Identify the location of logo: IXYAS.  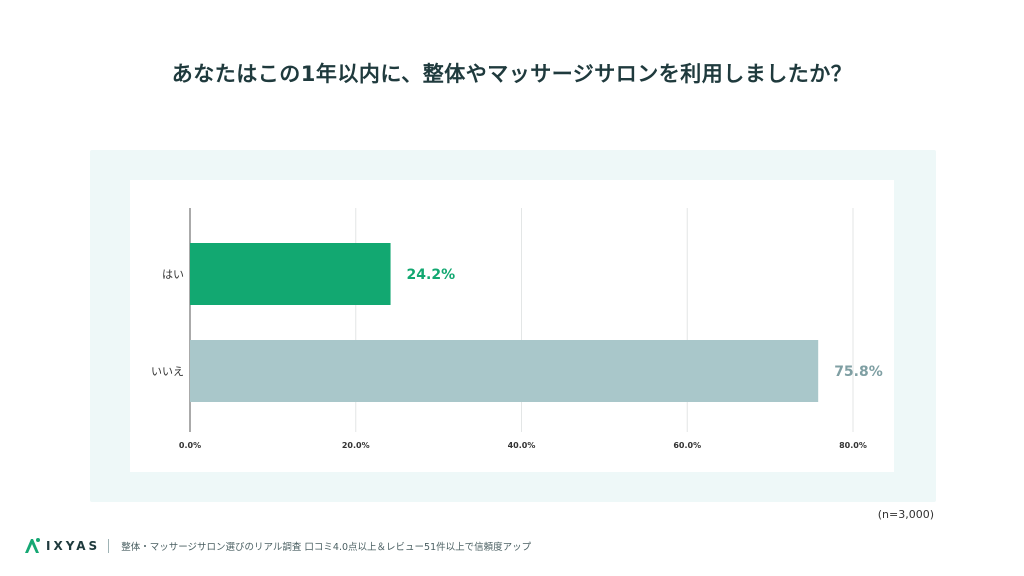
(61, 546).